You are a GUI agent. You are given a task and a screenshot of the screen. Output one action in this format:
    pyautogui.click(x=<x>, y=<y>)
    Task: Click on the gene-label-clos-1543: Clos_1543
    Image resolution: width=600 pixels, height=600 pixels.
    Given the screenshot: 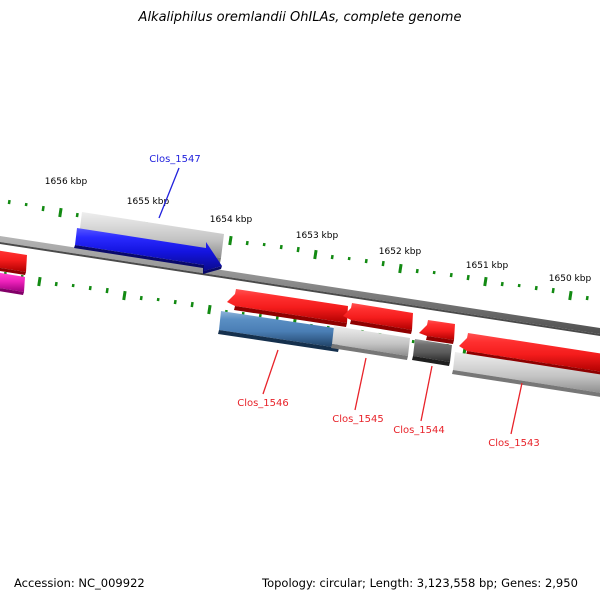 What is the action you would take?
    pyautogui.click(x=514, y=443)
    